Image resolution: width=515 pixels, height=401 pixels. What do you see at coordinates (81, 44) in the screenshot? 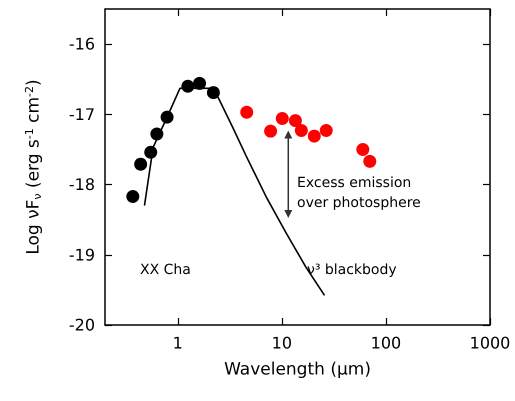
I see `y-tick-label: -16` at bounding box center [81, 44].